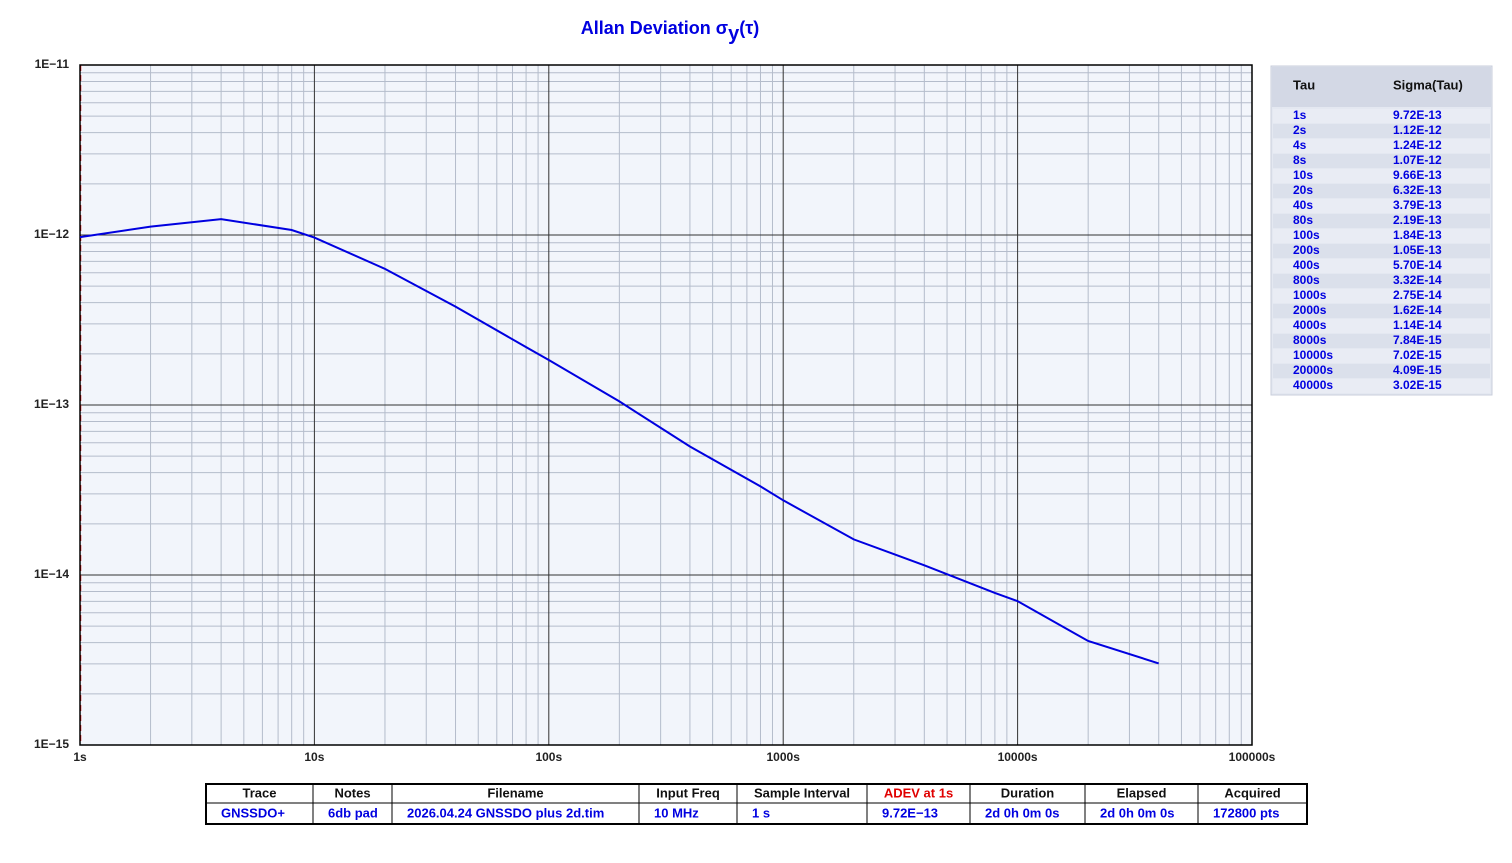 This screenshot has width=1512, height=863. I want to click on info-table-cell: 1 s, so click(761, 812).